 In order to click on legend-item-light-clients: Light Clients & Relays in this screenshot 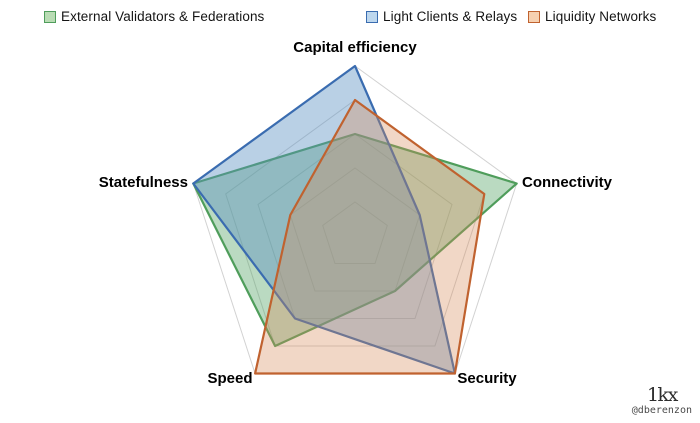, I will do `click(441, 16)`.